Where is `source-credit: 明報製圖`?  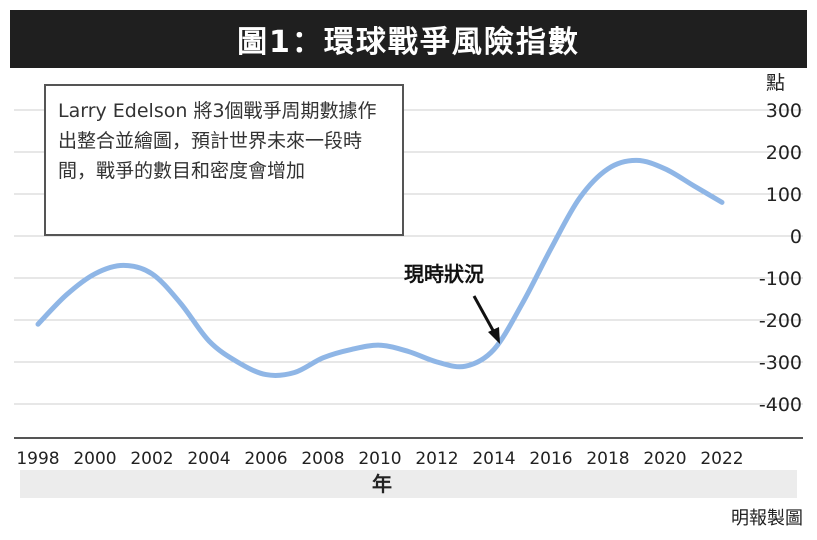 source-credit: 明報製圖 is located at coordinates (767, 518).